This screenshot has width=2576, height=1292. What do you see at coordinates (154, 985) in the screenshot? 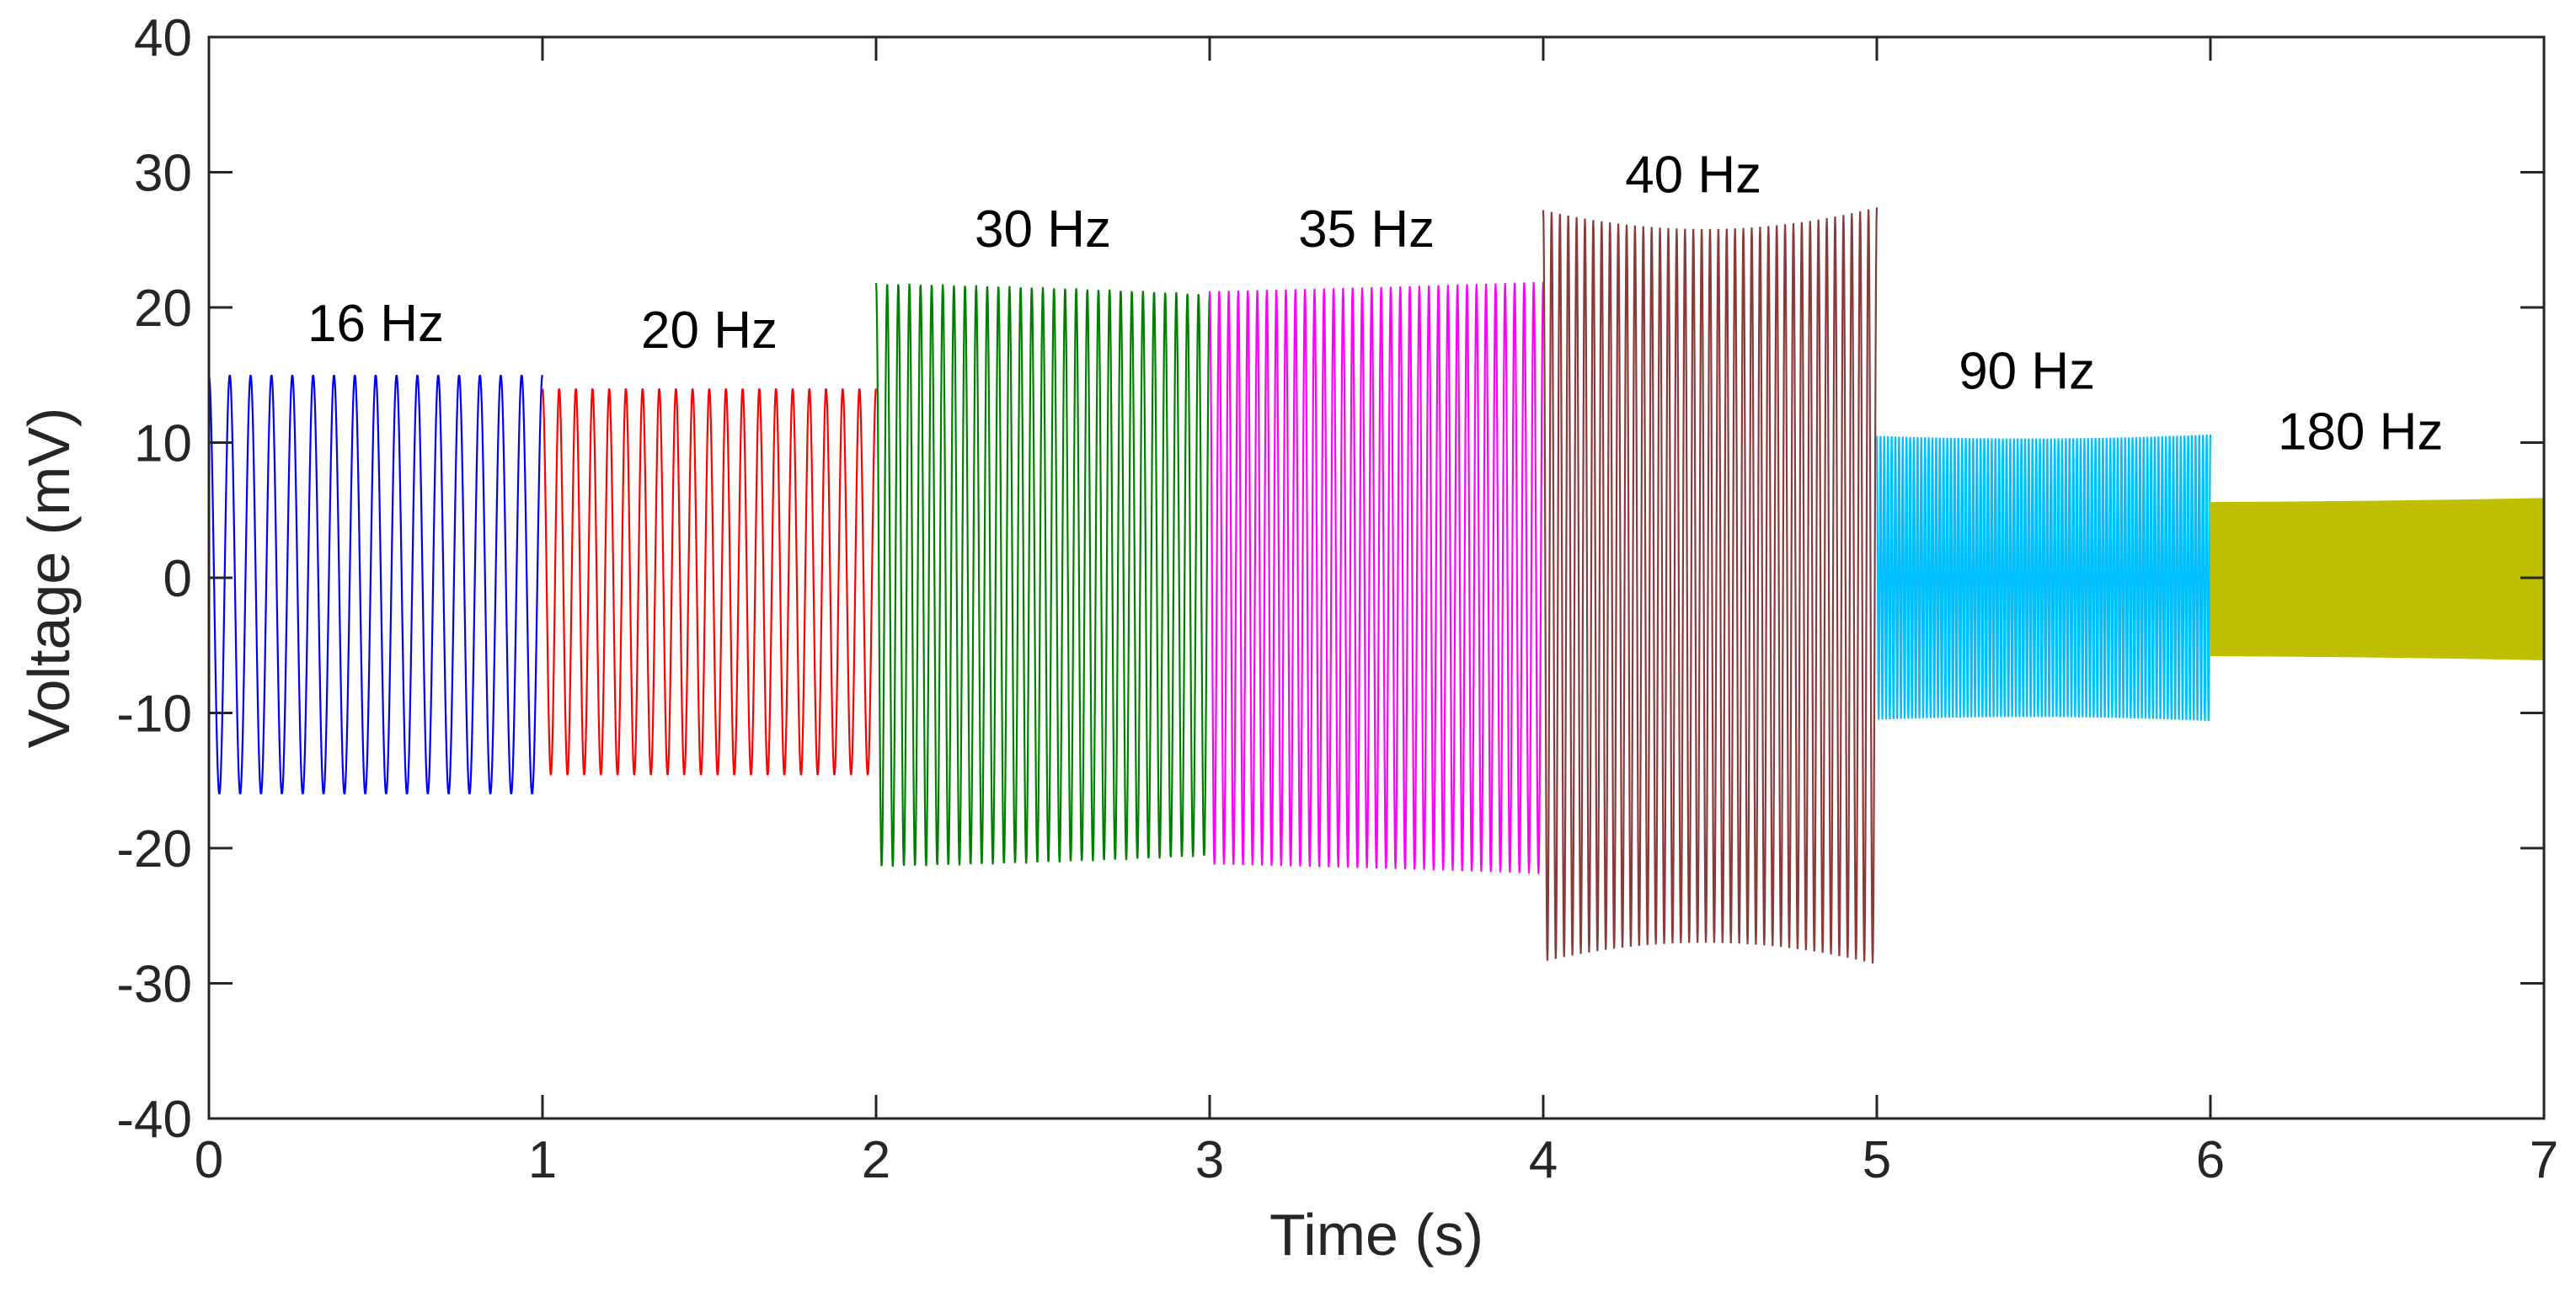
I see `y-tick-label: -30` at bounding box center [154, 985].